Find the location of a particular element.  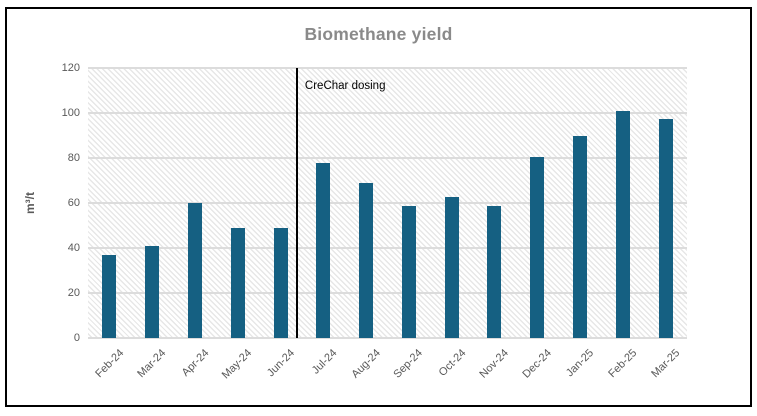

x-tick-label-Mar-25: Mar-25 is located at coordinates (665, 364).